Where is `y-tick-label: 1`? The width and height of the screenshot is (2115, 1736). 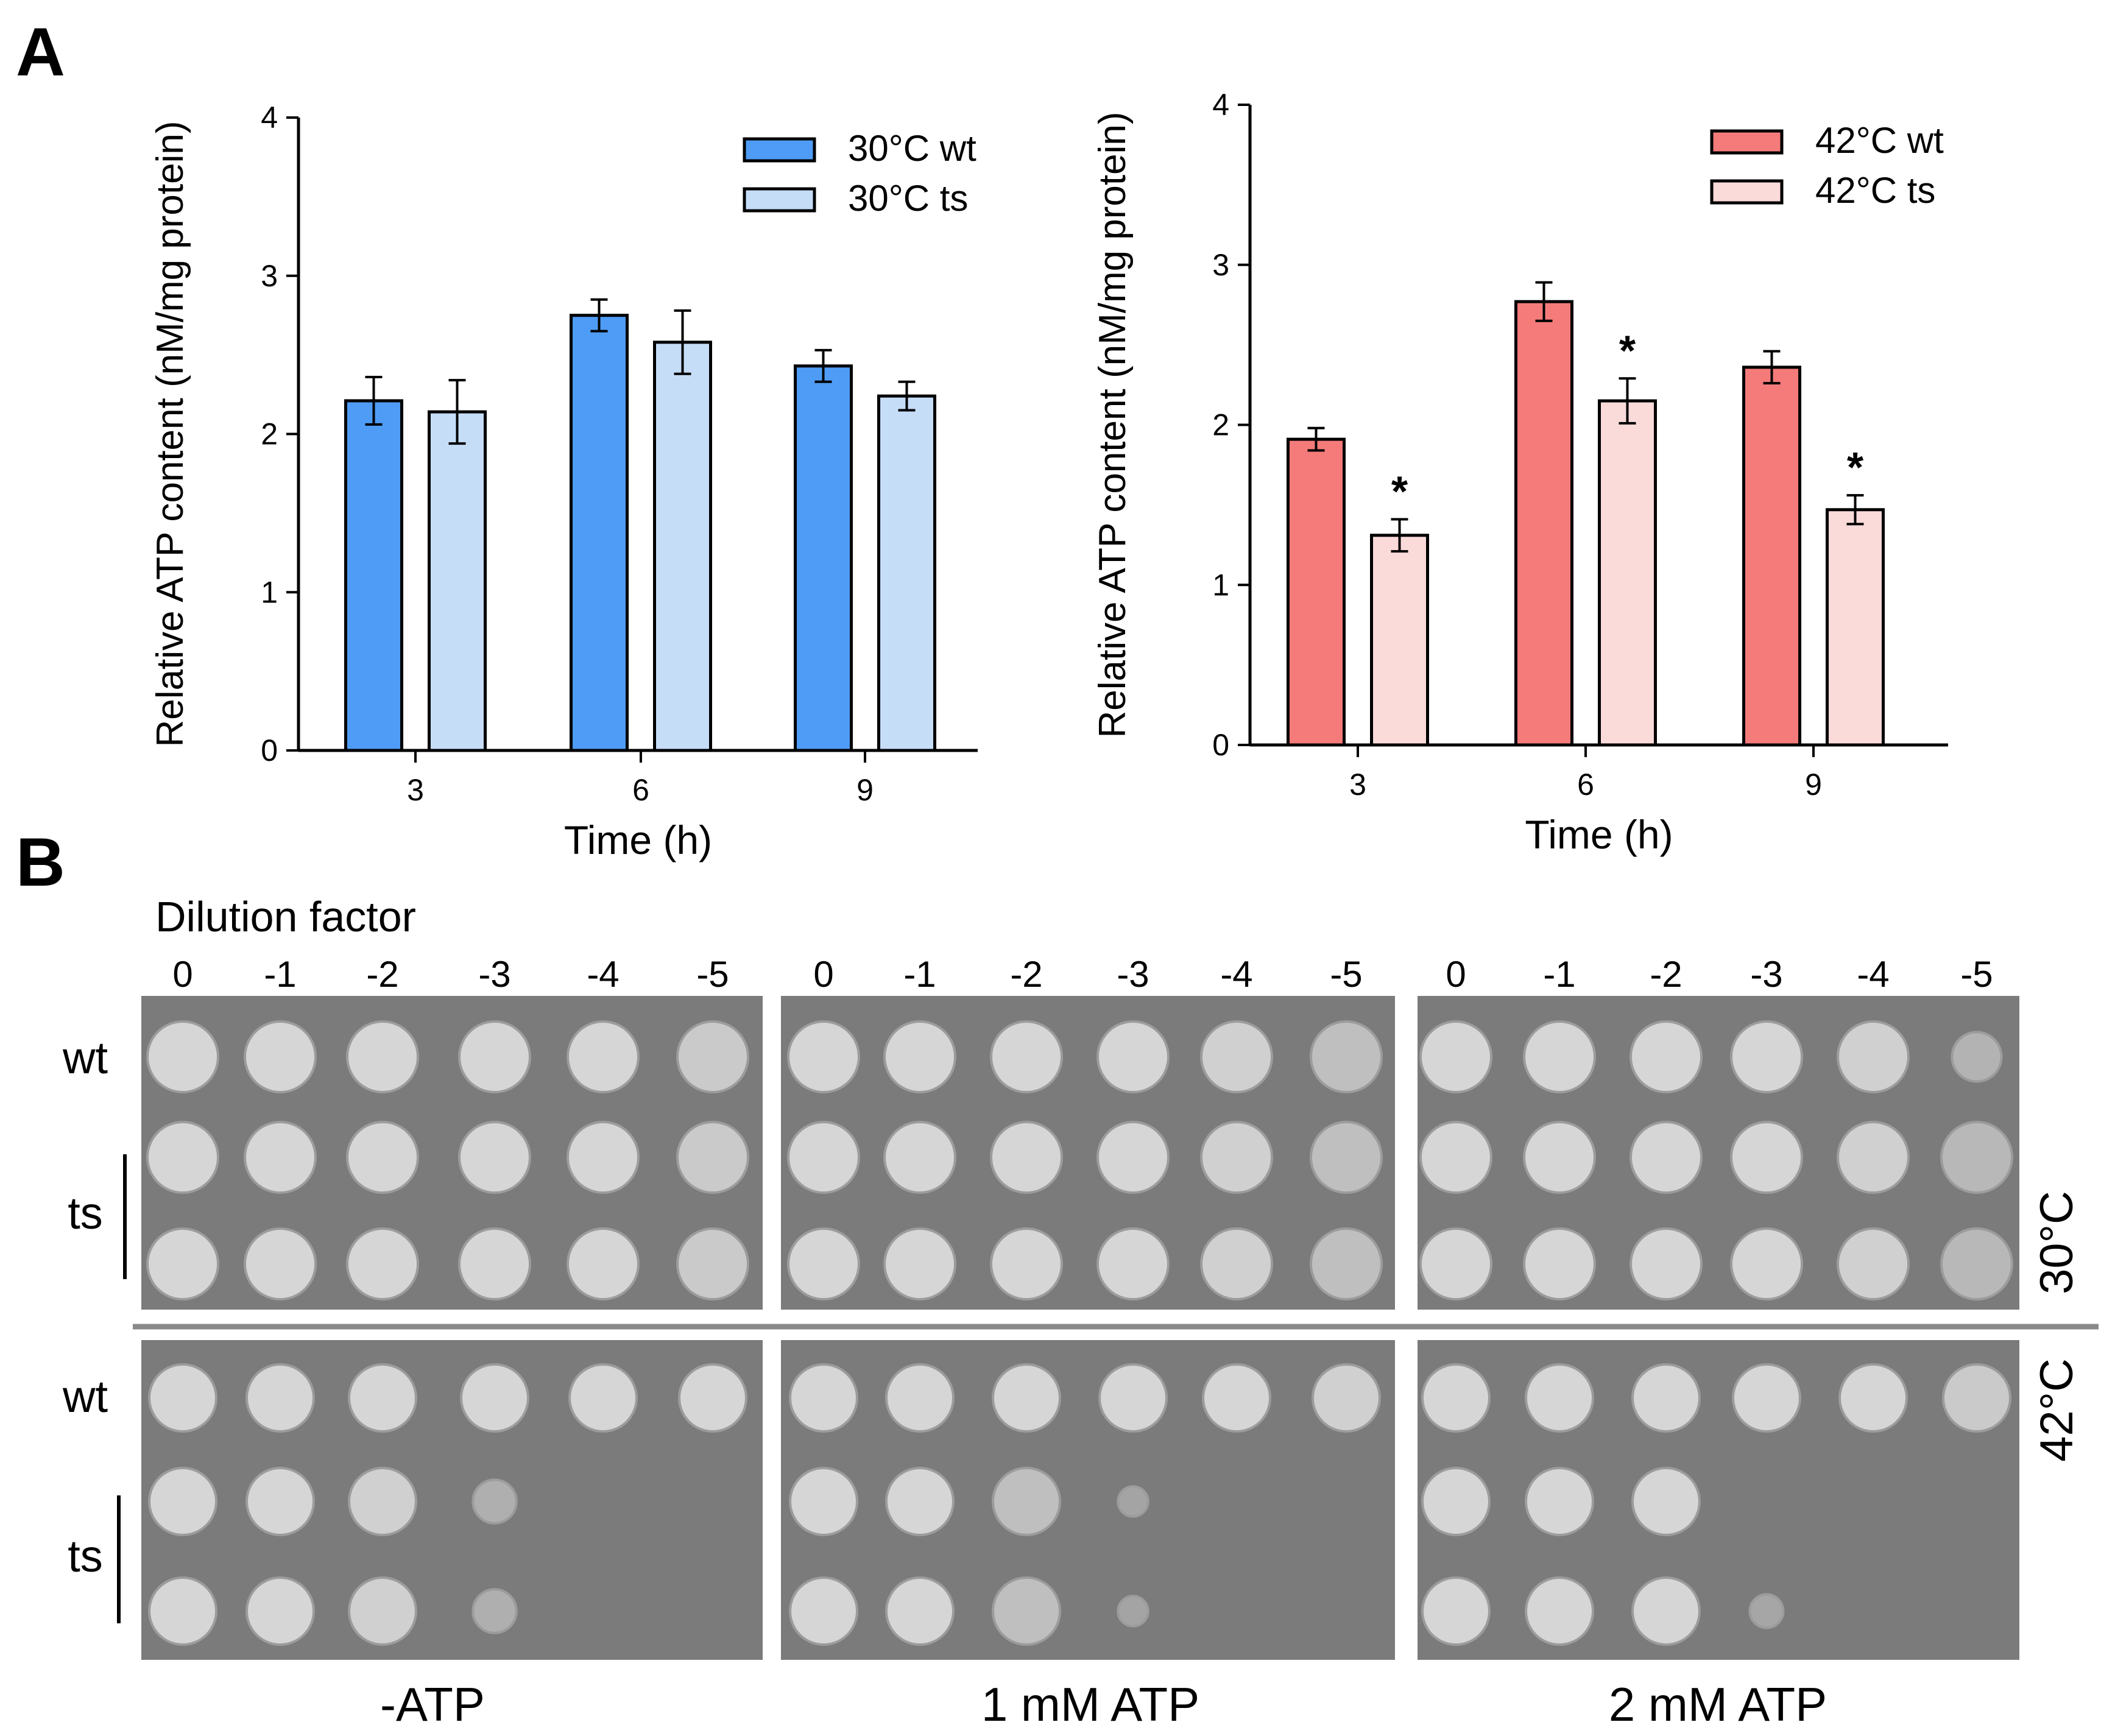
y-tick-label: 1 is located at coordinates (269, 592).